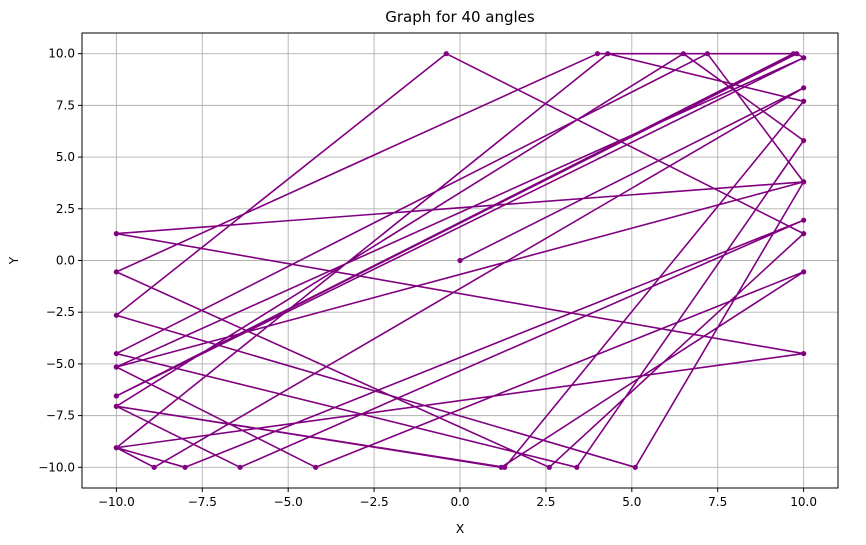  I want to click on y-tick-label: −5.0, so click(60, 364).